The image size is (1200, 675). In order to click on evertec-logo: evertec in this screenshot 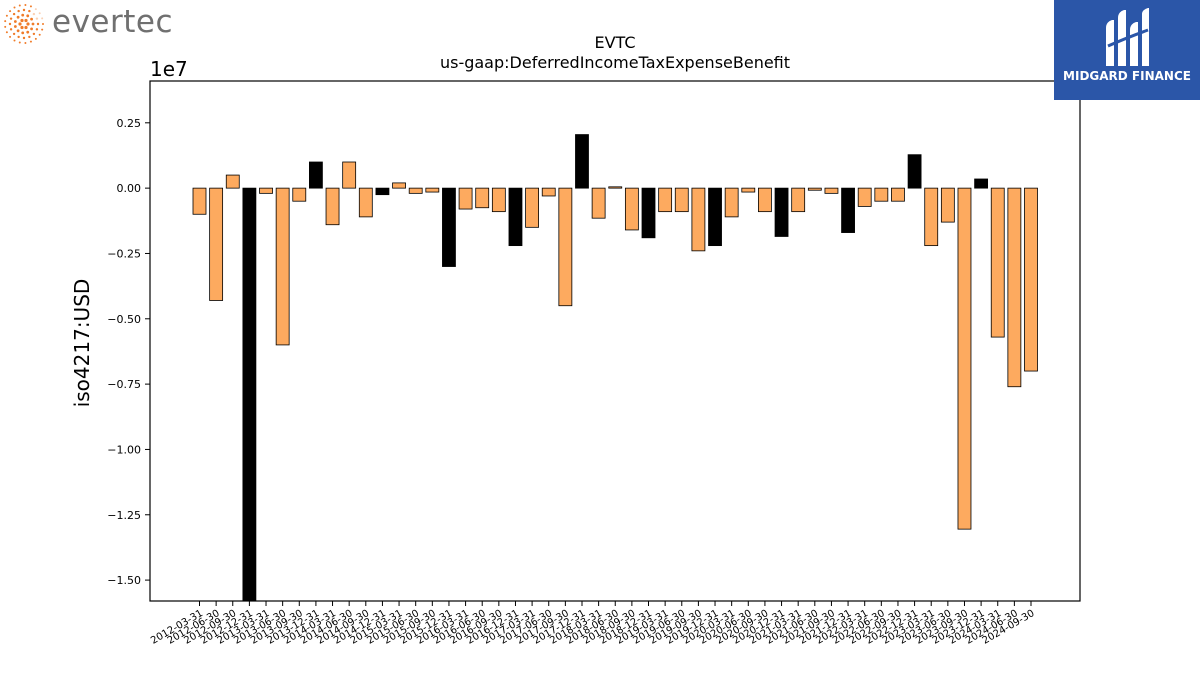, I will do `click(99, 24)`.